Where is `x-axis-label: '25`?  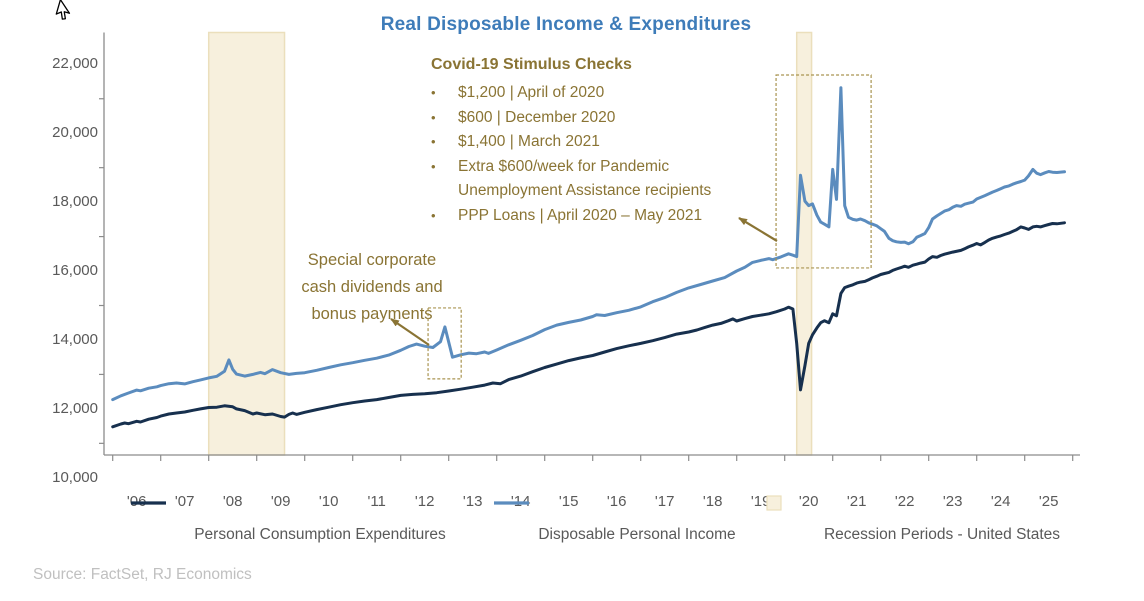 x-axis-label: '25 is located at coordinates (1048, 501).